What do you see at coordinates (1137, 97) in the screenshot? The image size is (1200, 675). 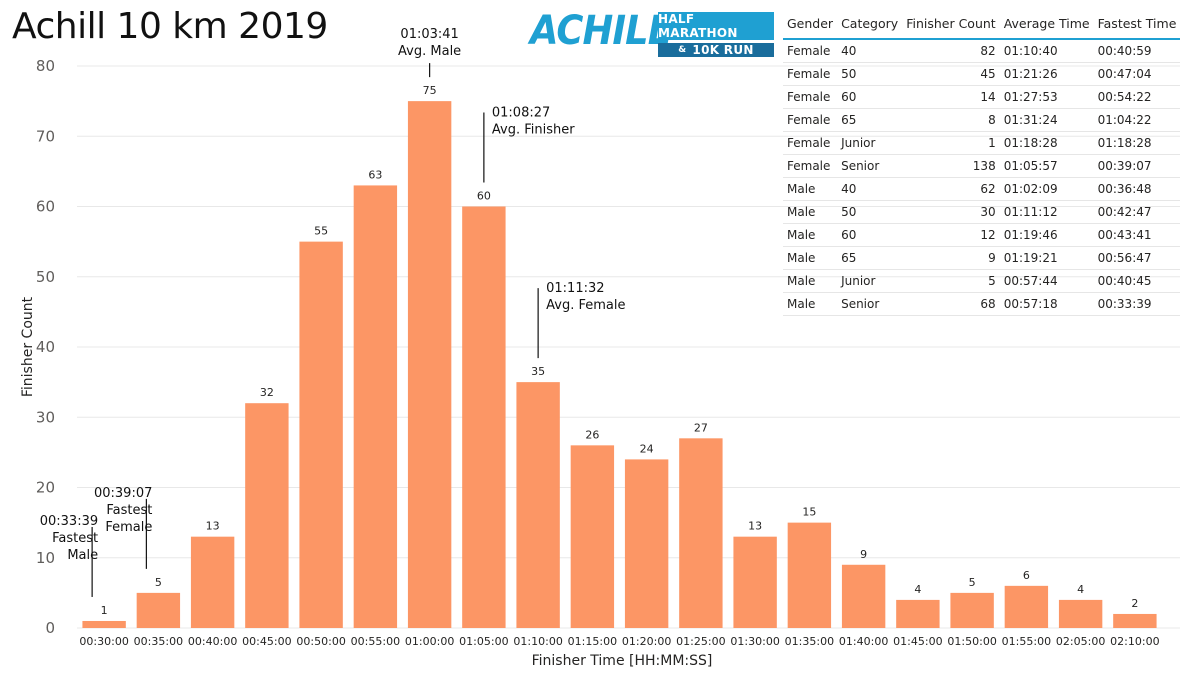 I see `cell-fastest-time: 00:54:22` at bounding box center [1137, 97].